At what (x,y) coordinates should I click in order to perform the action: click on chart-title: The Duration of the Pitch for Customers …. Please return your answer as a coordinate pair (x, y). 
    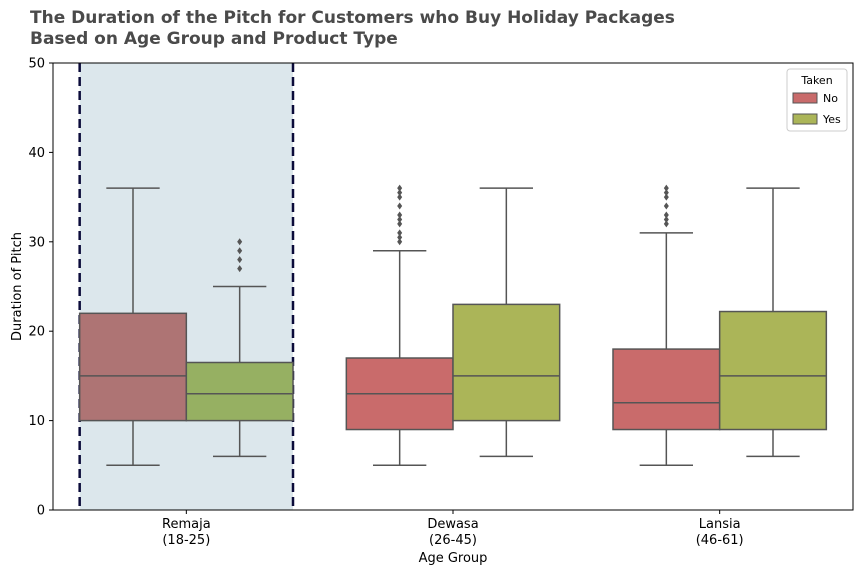
    Looking at the image, I should click on (352, 29).